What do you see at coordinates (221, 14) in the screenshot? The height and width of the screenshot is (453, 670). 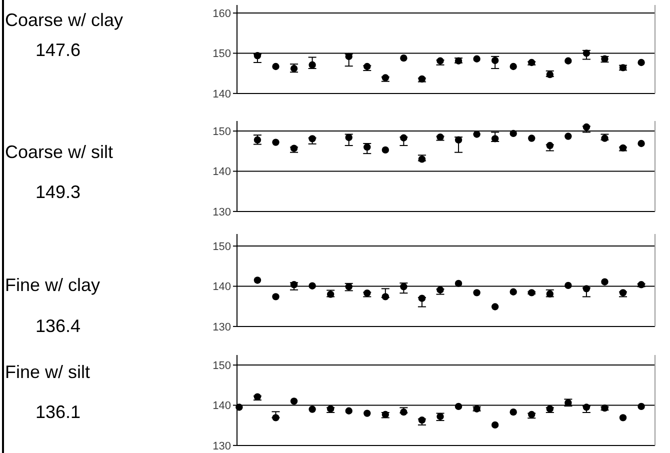 I see `y-tick-label: 160` at bounding box center [221, 14].